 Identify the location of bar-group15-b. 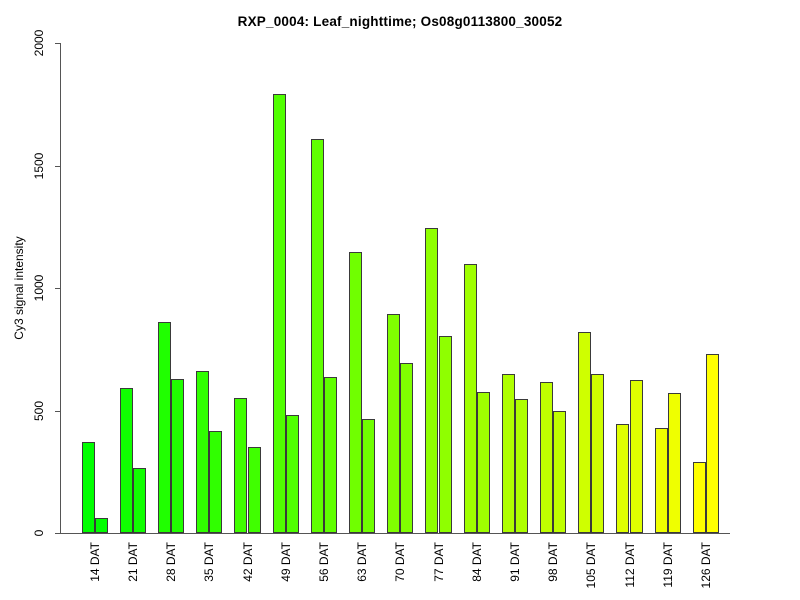
(636, 456).